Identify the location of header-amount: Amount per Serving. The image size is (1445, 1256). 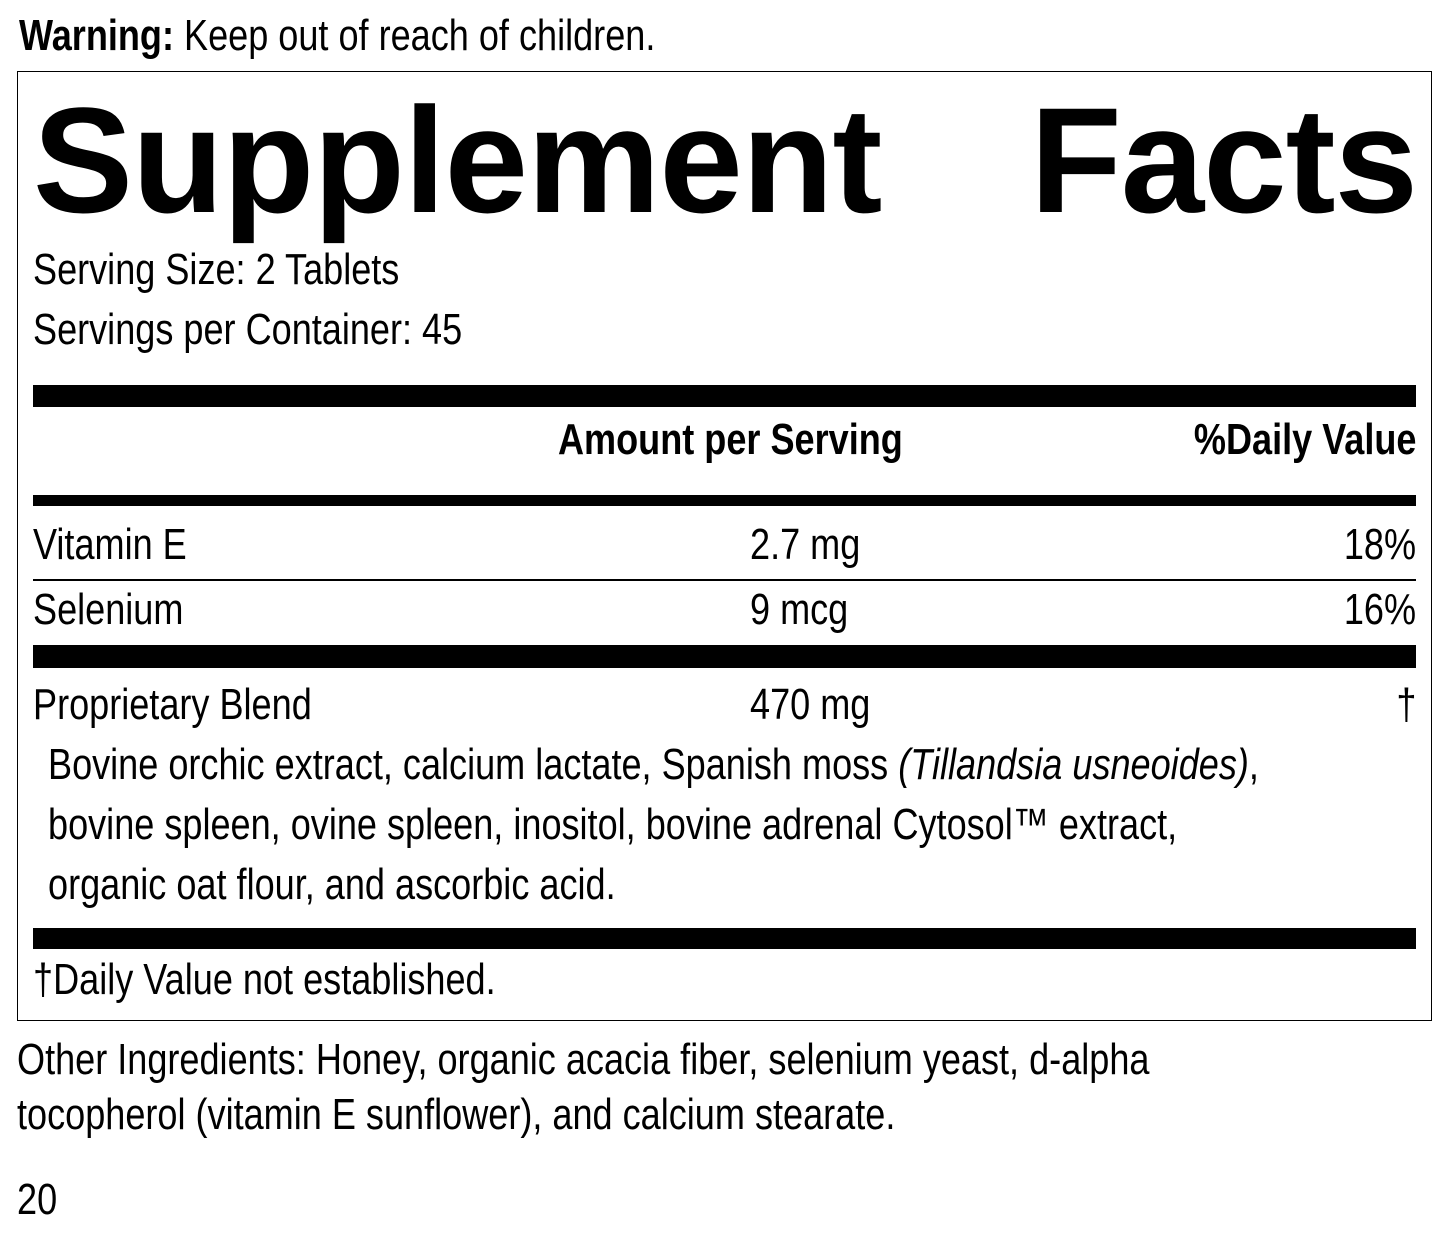
(730, 439).